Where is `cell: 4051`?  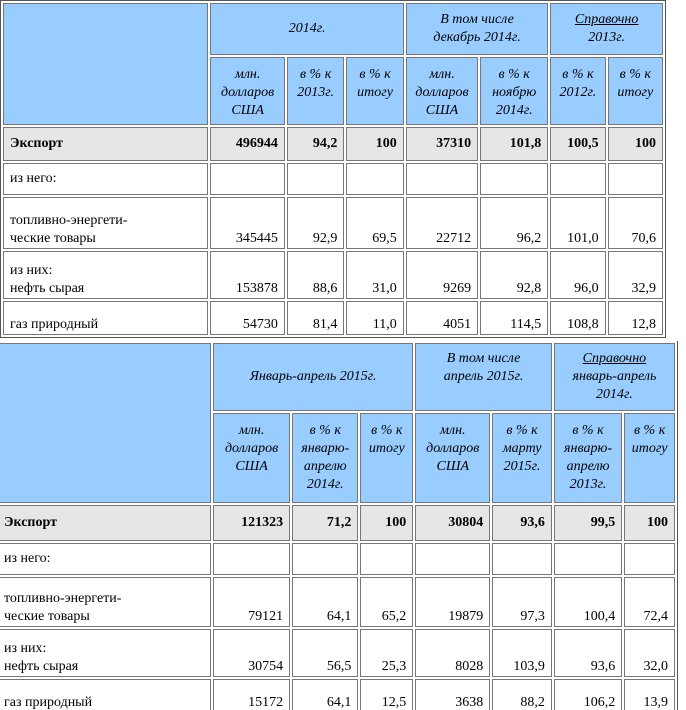
cell: 4051 is located at coordinates (442, 318).